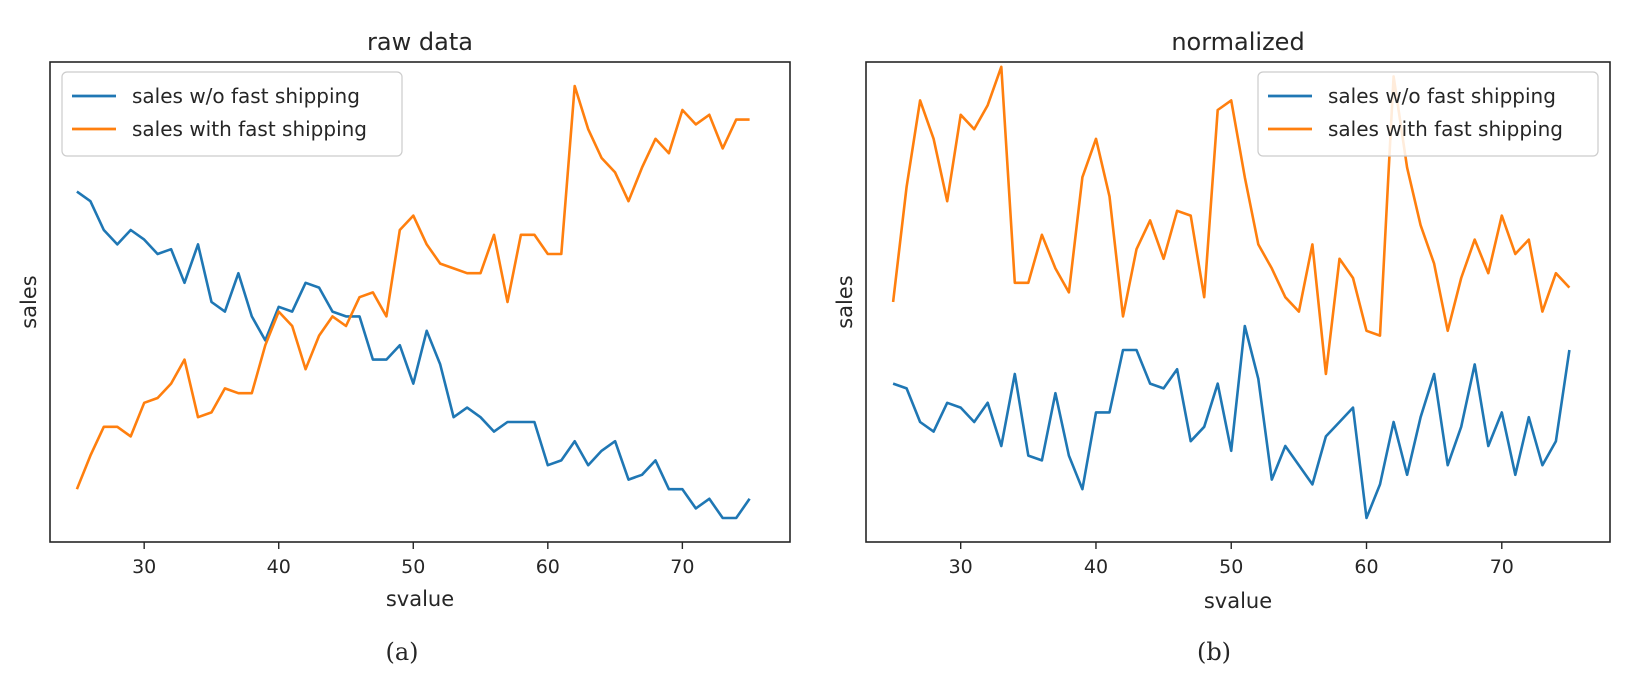 The height and width of the screenshot is (674, 1630). I want to click on subfigure-caption: (b), so click(1214, 652).